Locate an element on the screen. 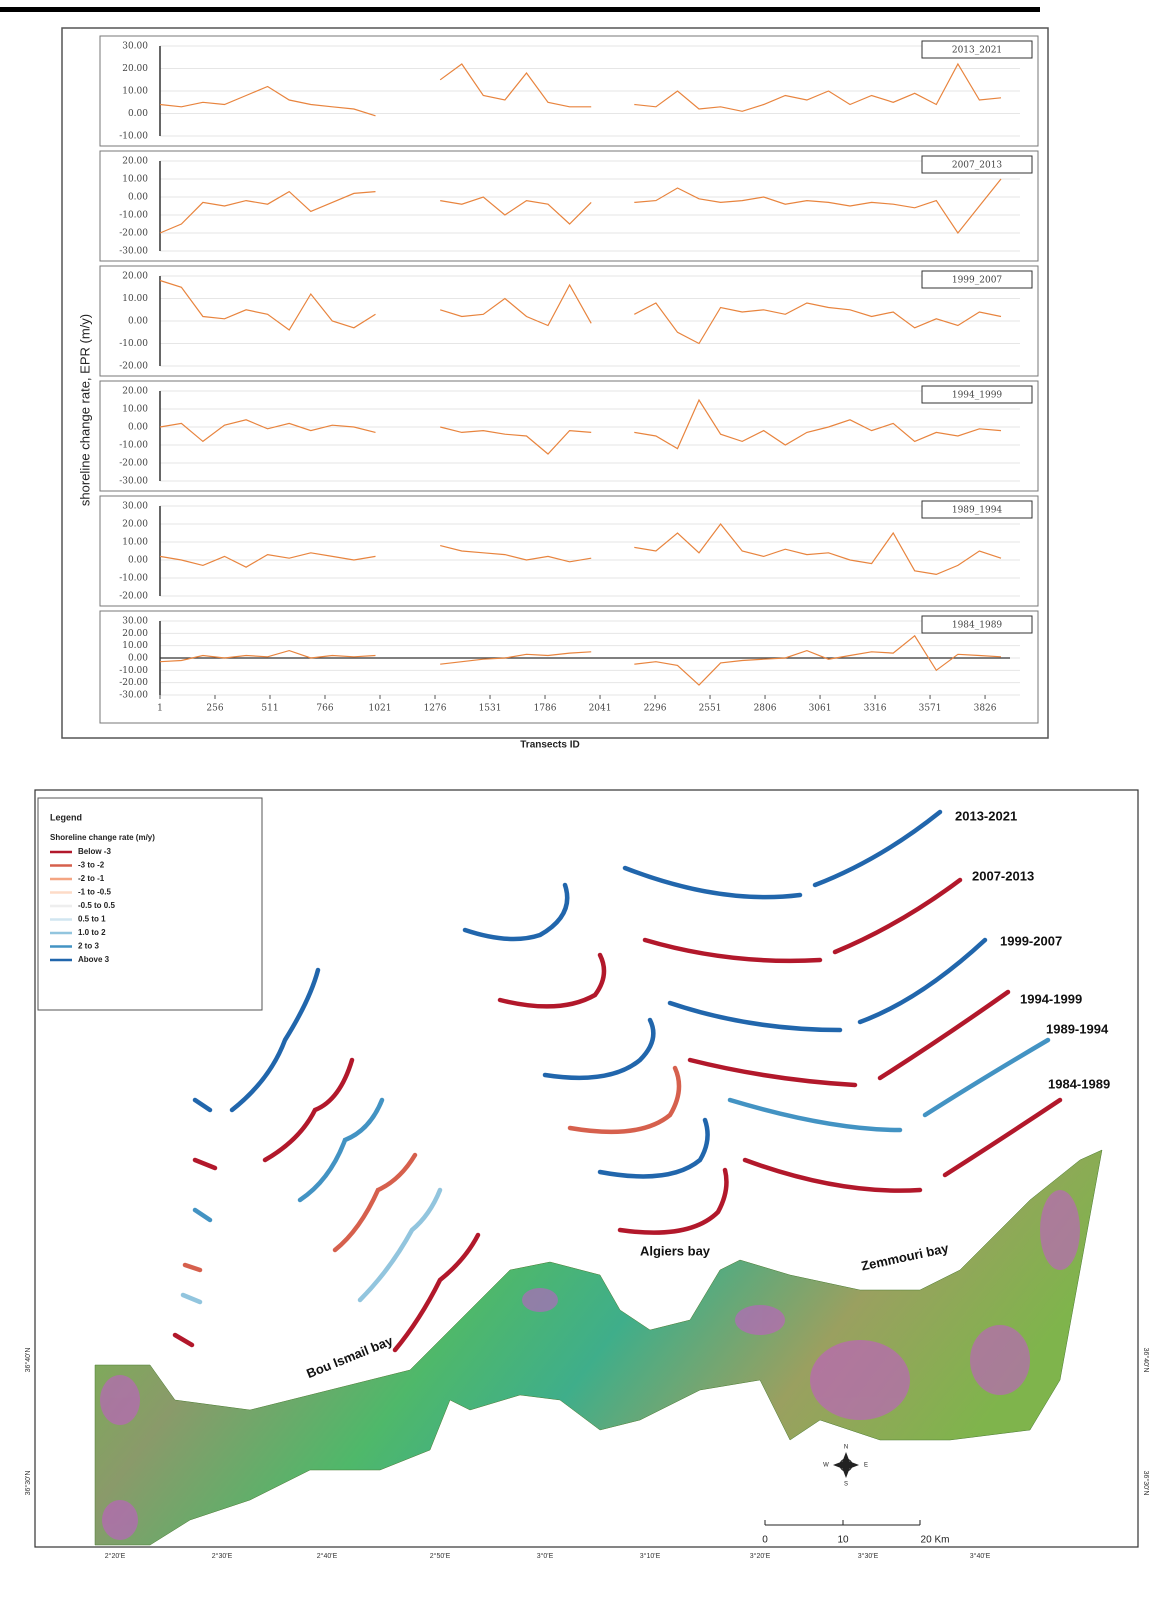  lon-label: 2°50'E is located at coordinates (440, 1556).